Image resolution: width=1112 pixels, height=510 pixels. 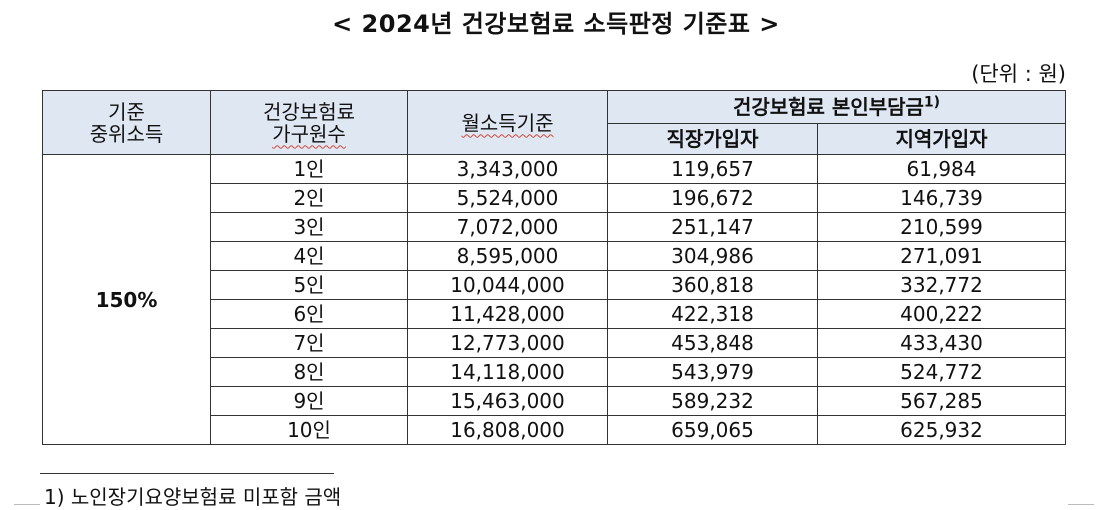 I want to click on cell-household: 8인, so click(x=309, y=372).